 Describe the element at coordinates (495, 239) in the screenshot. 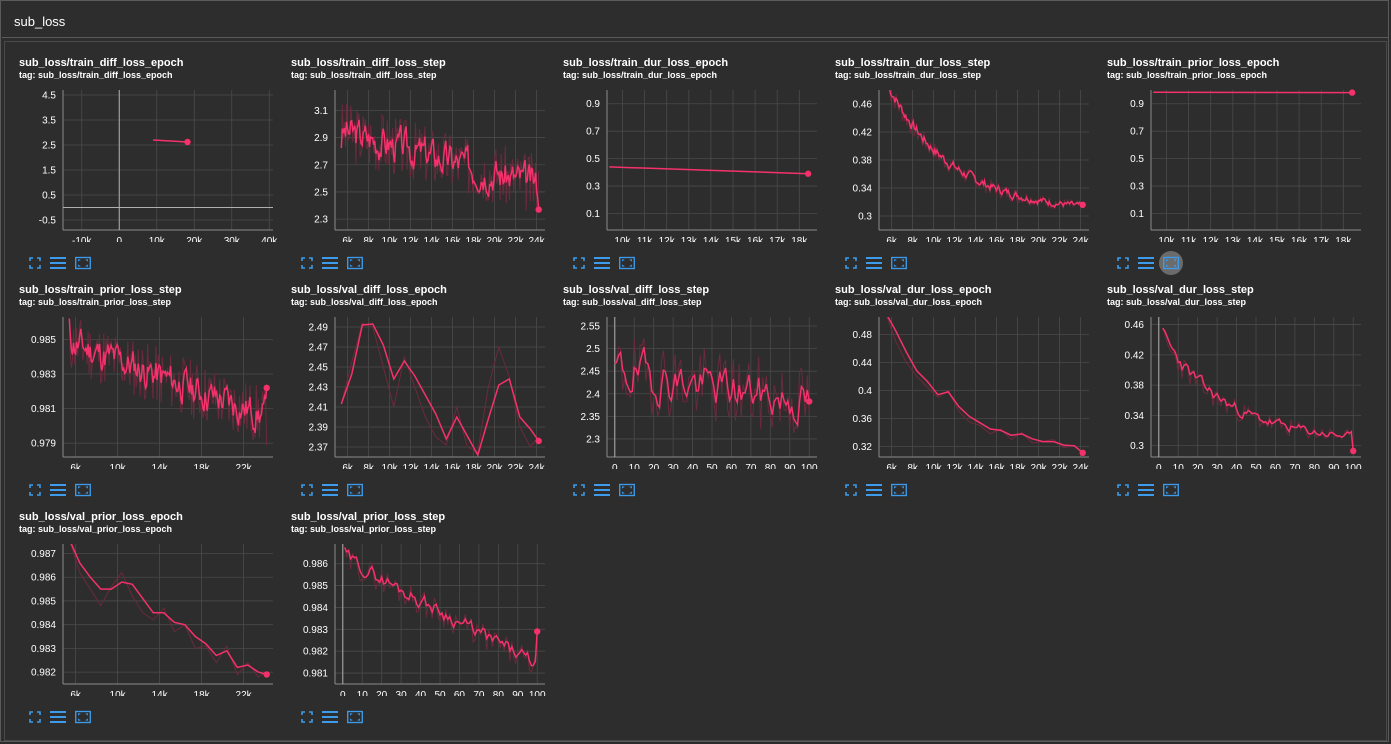

I see `x-tick-label: 20k` at that location.